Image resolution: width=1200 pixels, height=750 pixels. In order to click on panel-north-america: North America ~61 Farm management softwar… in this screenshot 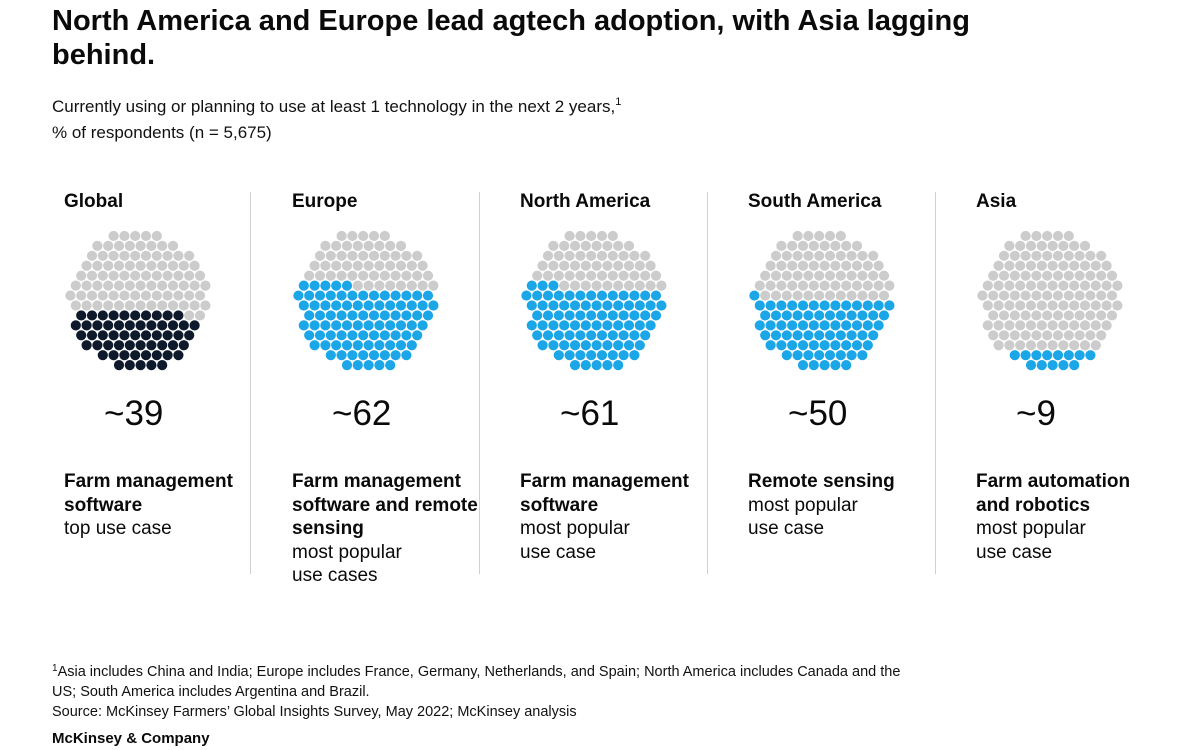, I will do `click(625, 390)`.